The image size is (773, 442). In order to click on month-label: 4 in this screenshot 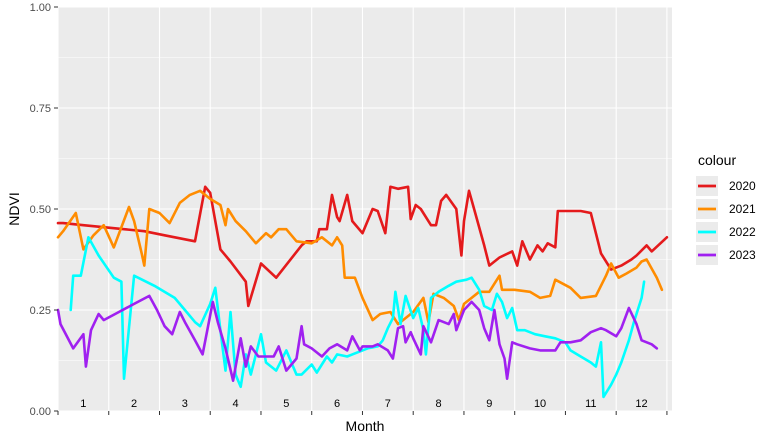, I will do `click(236, 404)`.